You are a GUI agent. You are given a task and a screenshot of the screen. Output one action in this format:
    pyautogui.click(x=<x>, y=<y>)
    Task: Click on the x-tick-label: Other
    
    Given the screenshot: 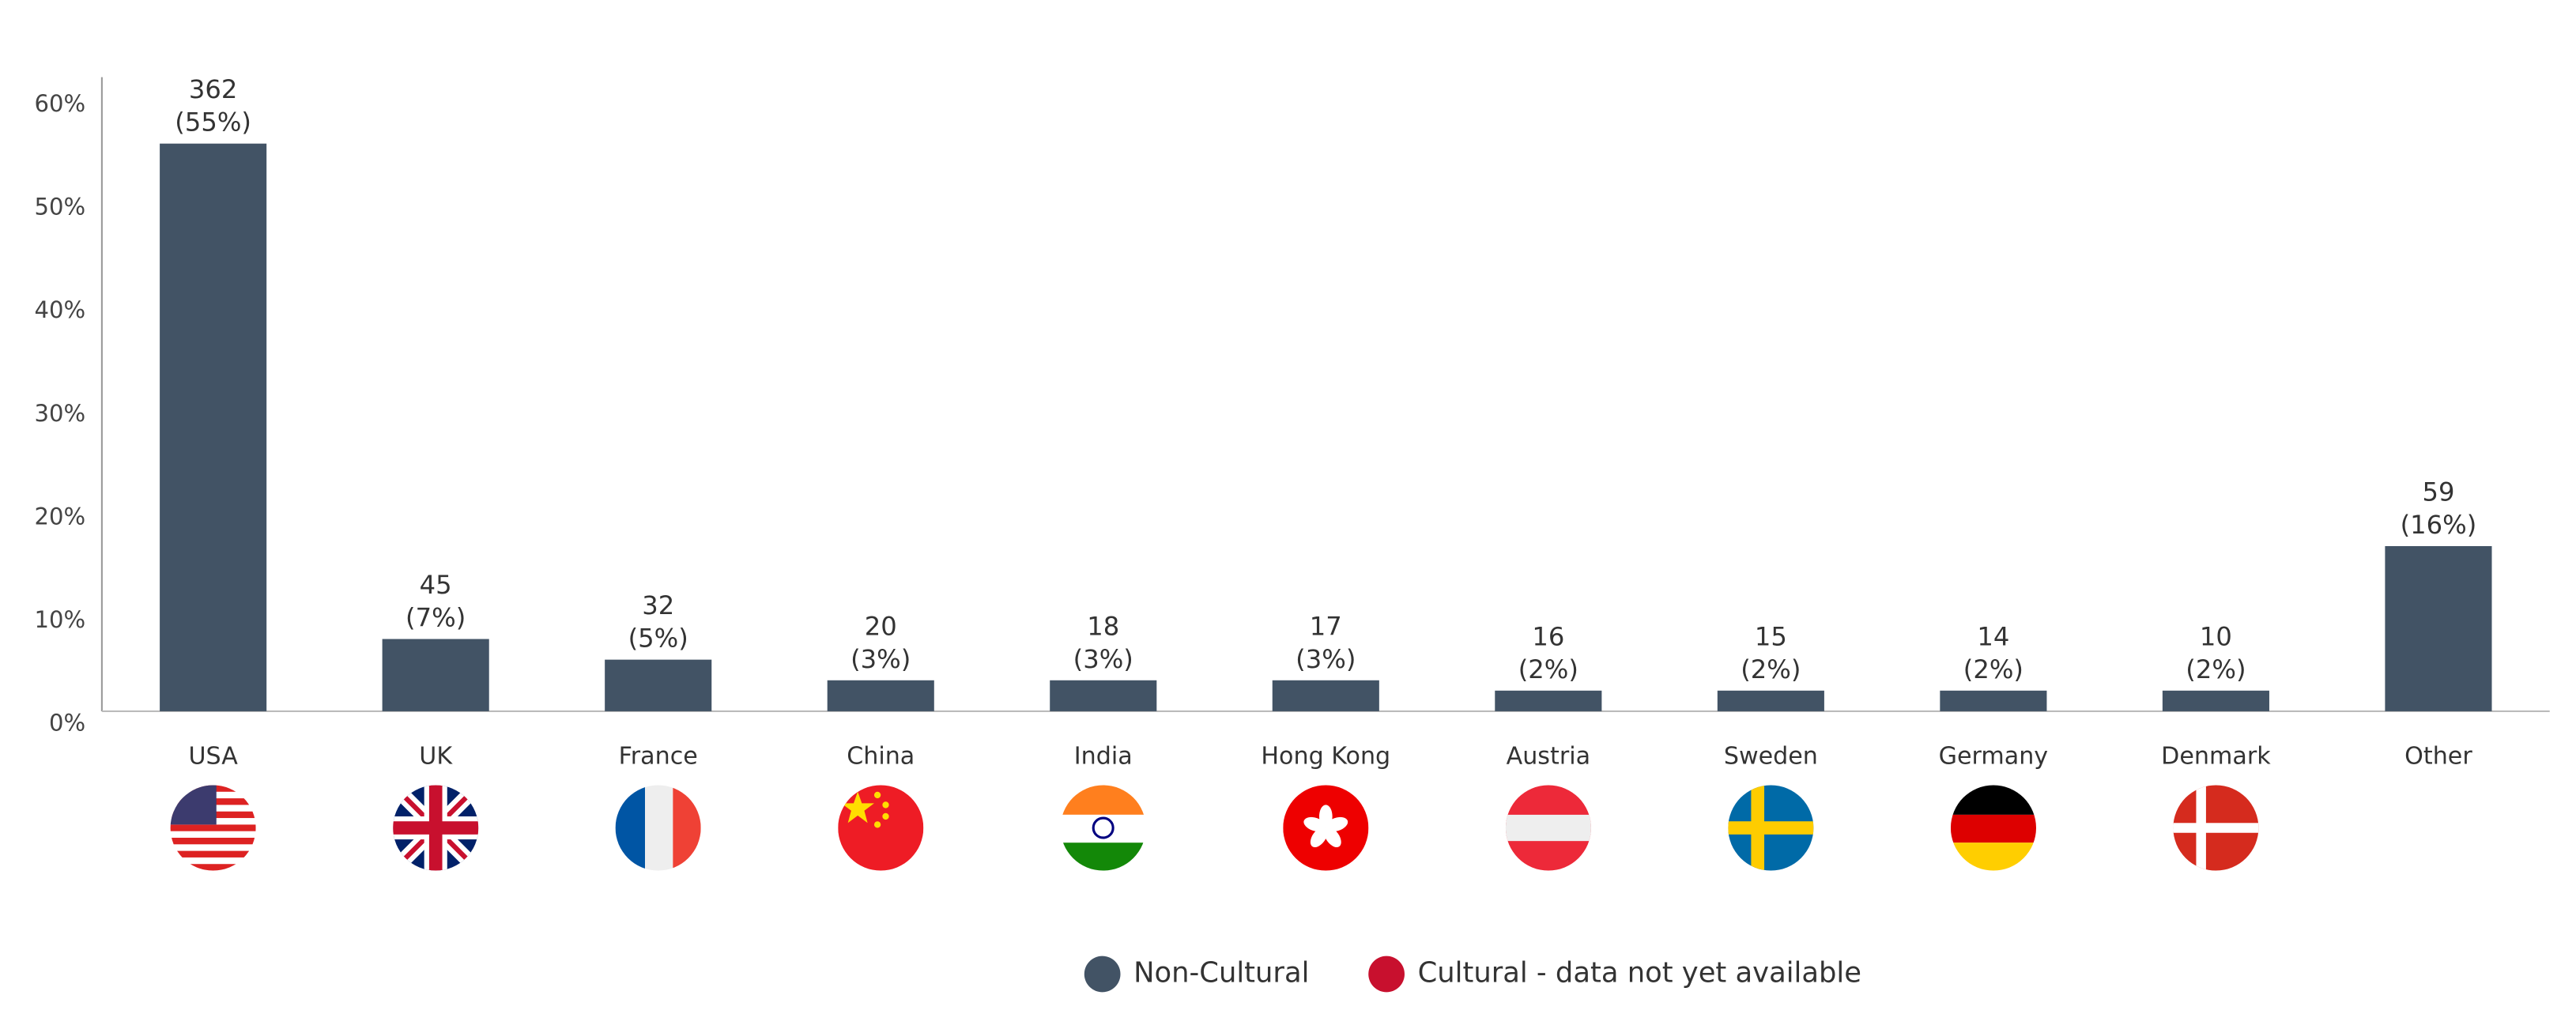 What is the action you would take?
    pyautogui.click(x=2438, y=757)
    